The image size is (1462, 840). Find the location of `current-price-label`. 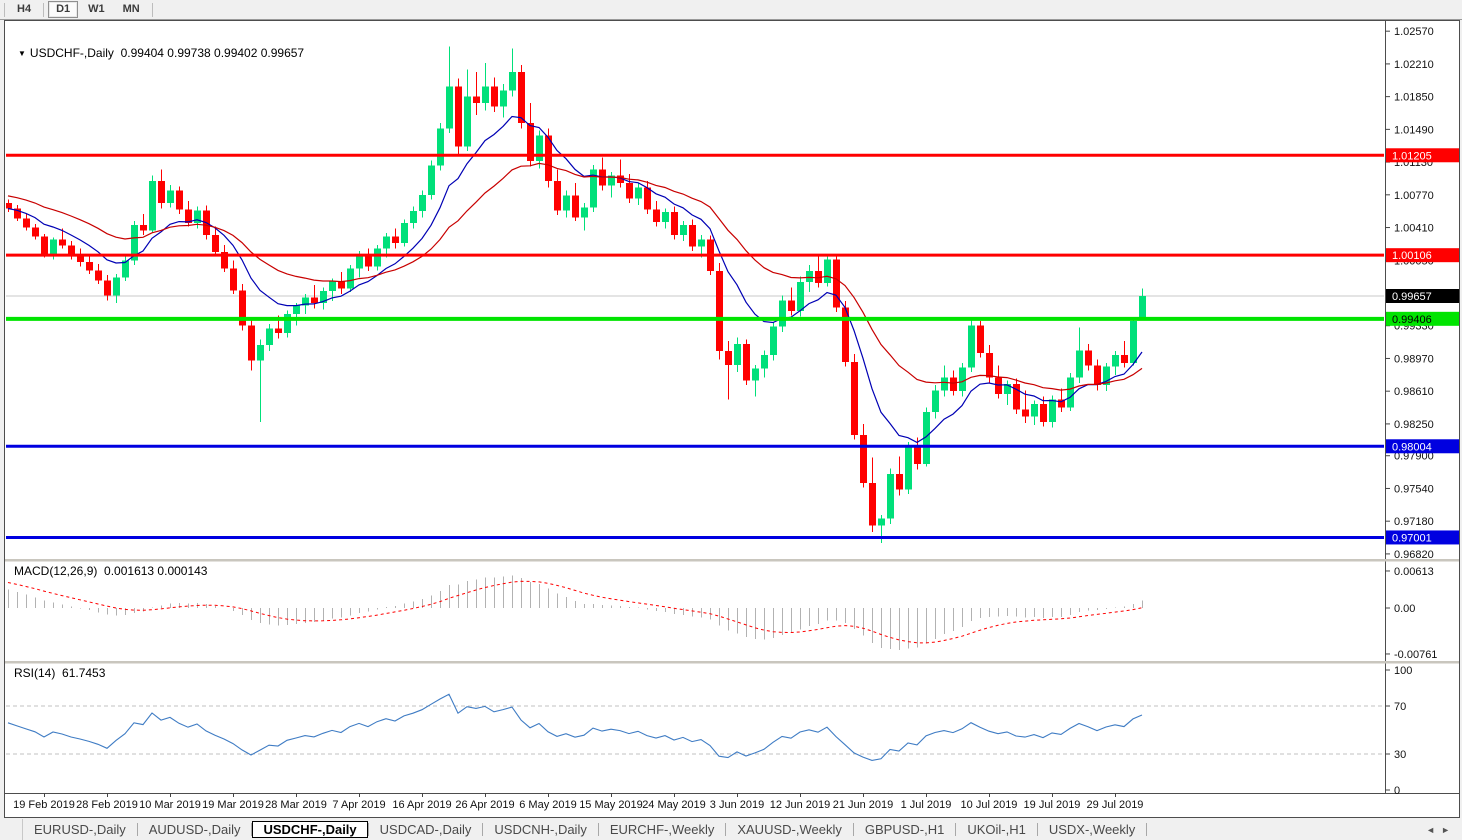

current-price-label is located at coordinates (1422, 296).